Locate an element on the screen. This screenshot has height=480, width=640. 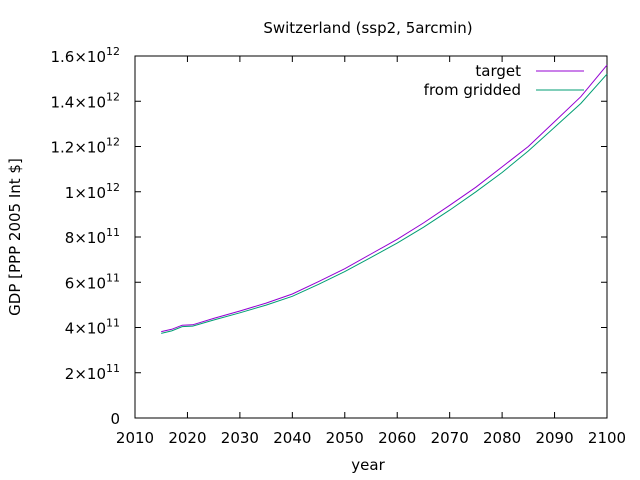
y-tick-label: 2×10¹¹ is located at coordinates (92, 372).